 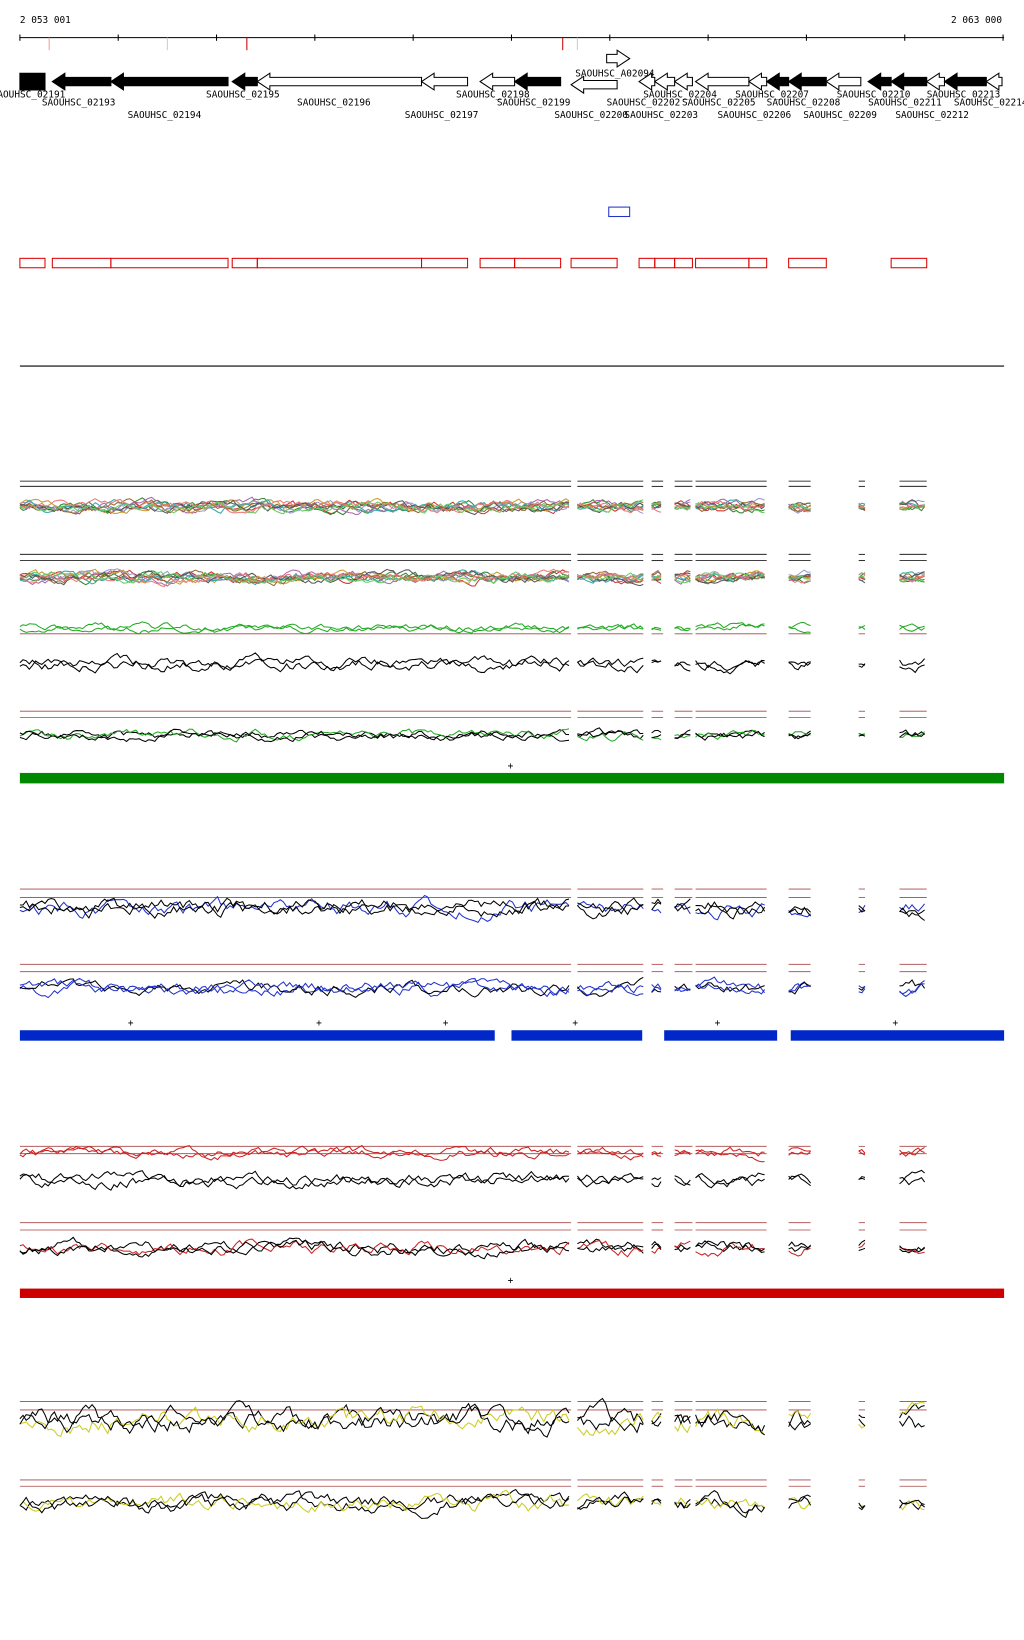 What do you see at coordinates (243, 94) in the screenshot?
I see `gene-label: SAOUHSC_02195` at bounding box center [243, 94].